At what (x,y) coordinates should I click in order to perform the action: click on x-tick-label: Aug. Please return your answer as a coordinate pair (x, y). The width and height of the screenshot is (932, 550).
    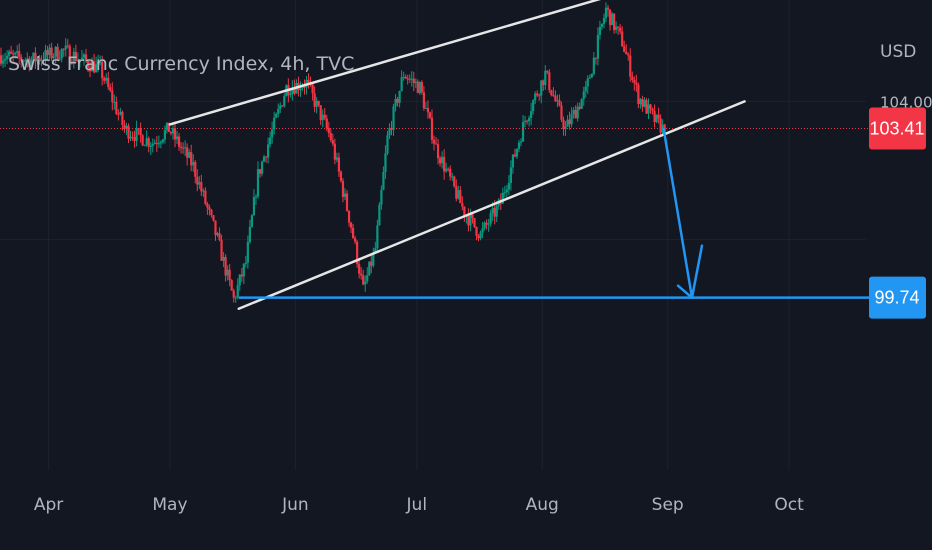
    Looking at the image, I should click on (542, 505).